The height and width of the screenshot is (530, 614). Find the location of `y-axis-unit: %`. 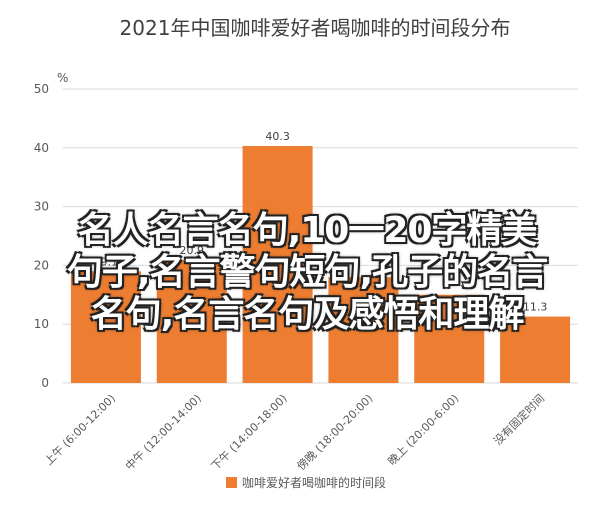

y-axis-unit: % is located at coordinates (62, 78).